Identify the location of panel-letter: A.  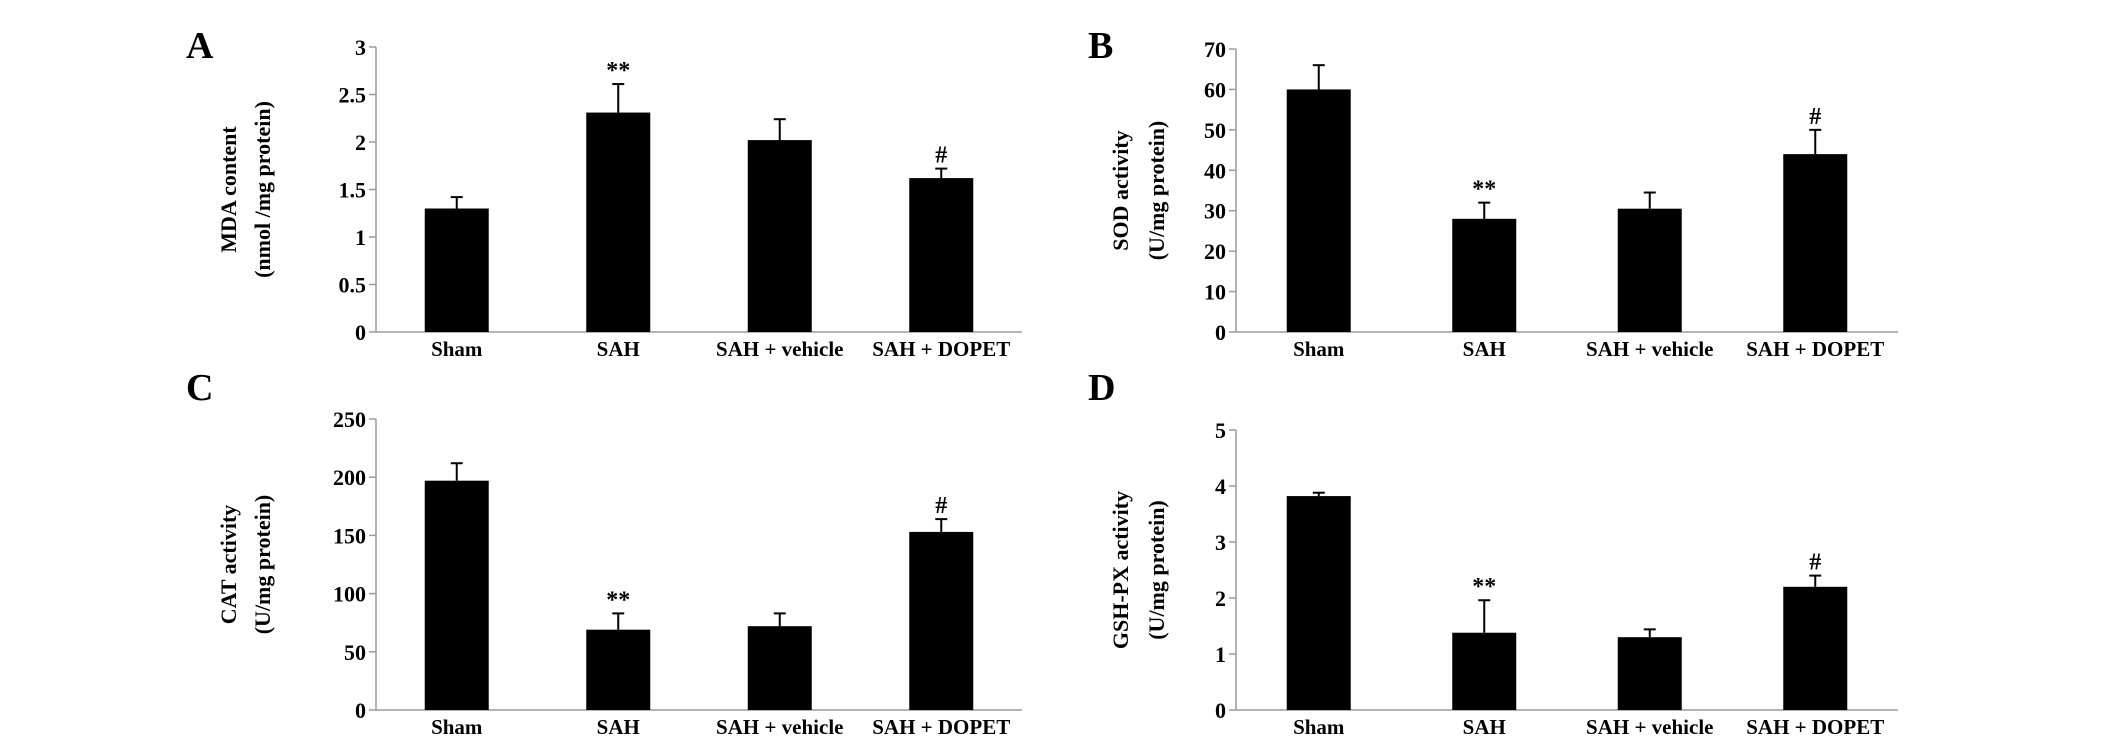
(200, 46).